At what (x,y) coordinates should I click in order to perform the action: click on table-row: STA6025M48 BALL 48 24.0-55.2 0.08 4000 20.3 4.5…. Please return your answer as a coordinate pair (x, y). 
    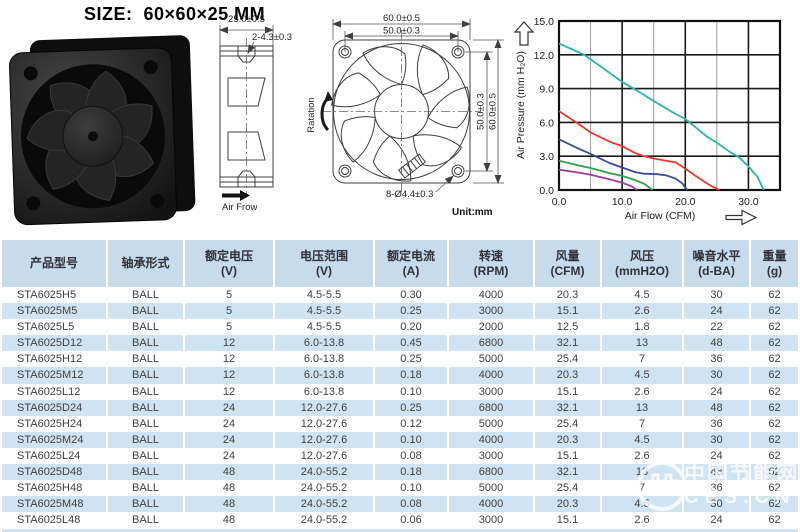
    Looking at the image, I should click on (400, 504).